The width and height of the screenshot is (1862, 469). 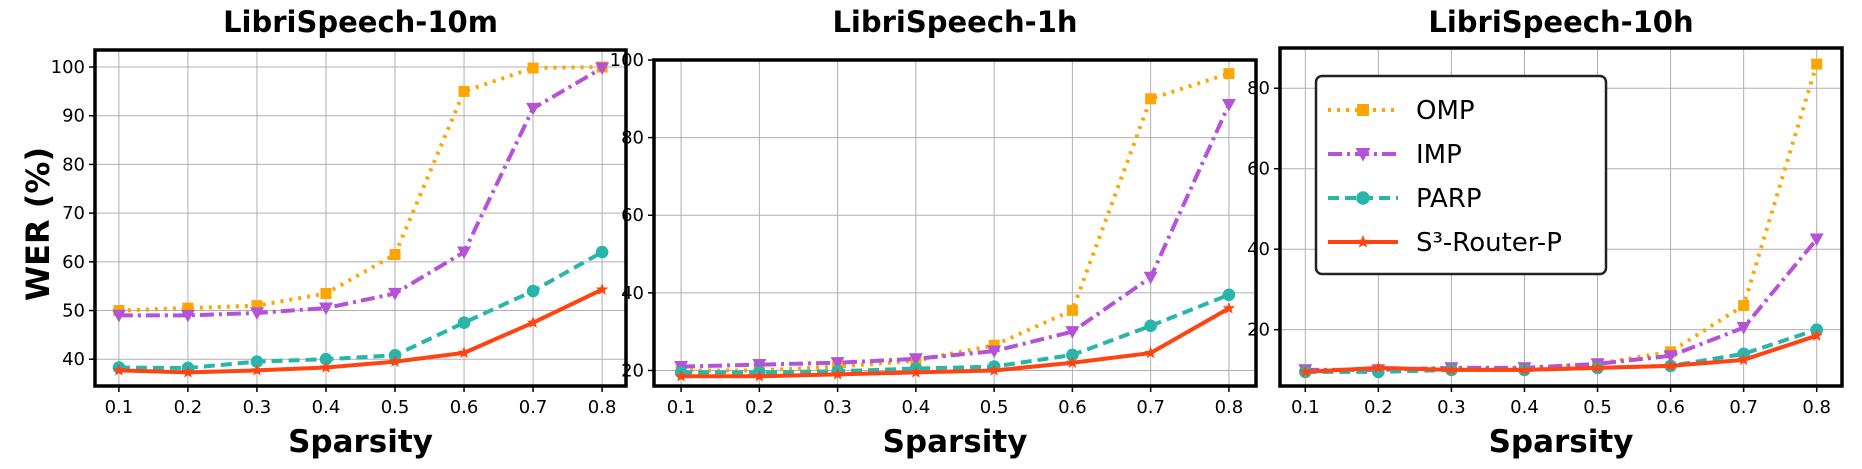 I want to click on legend-entry-imp: IMP, so click(x=1395, y=155).